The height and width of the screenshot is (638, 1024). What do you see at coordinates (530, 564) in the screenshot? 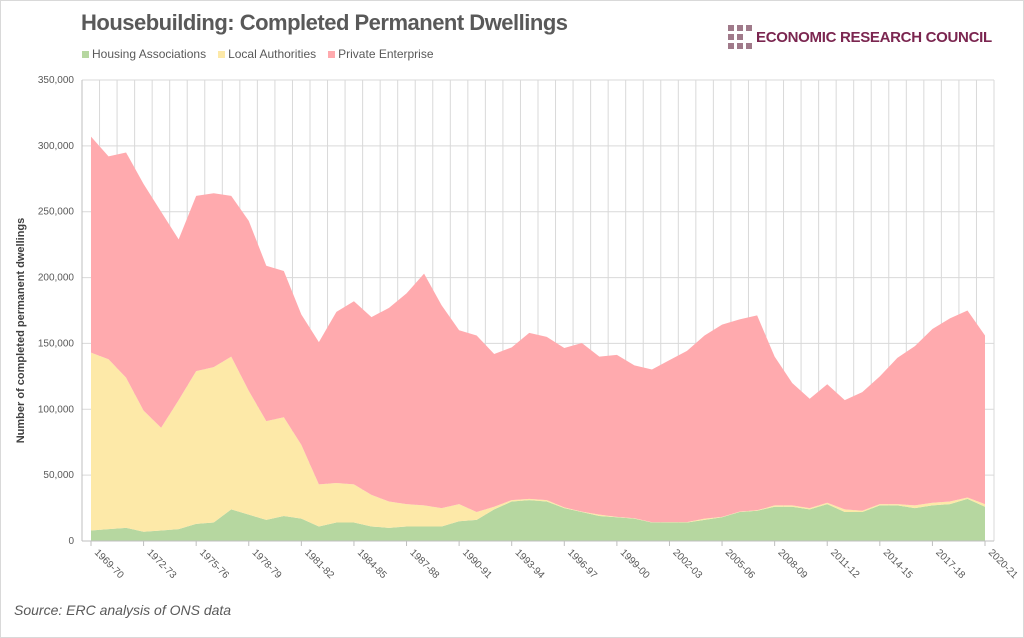
I see `x-tick-label: 1993-94` at bounding box center [530, 564].